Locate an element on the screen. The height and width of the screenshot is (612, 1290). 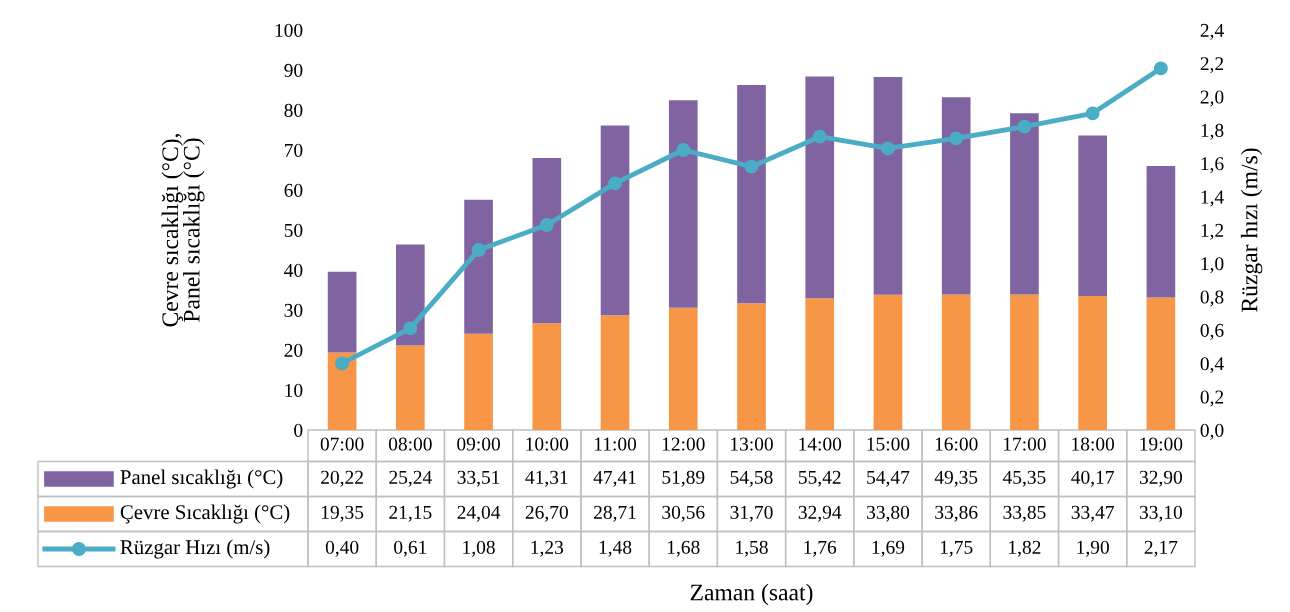
data-label: 0,40 is located at coordinates (342, 548).